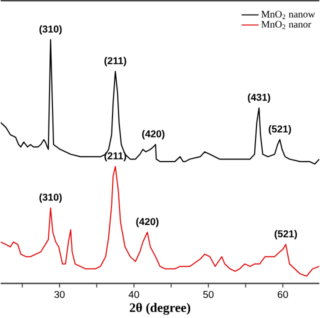 Image resolution: width=320 pixels, height=318 pixels. Describe the element at coordinates (115, 61) in the screenshot. I see `annotation: (211)` at that location.